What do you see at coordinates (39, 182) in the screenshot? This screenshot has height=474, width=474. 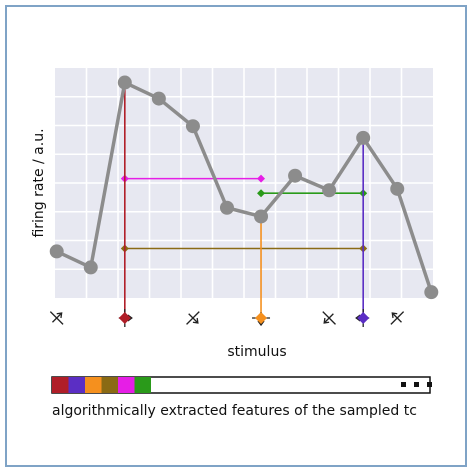 I see `y-axis-label: firing rate / a.u.` at bounding box center [39, 182].